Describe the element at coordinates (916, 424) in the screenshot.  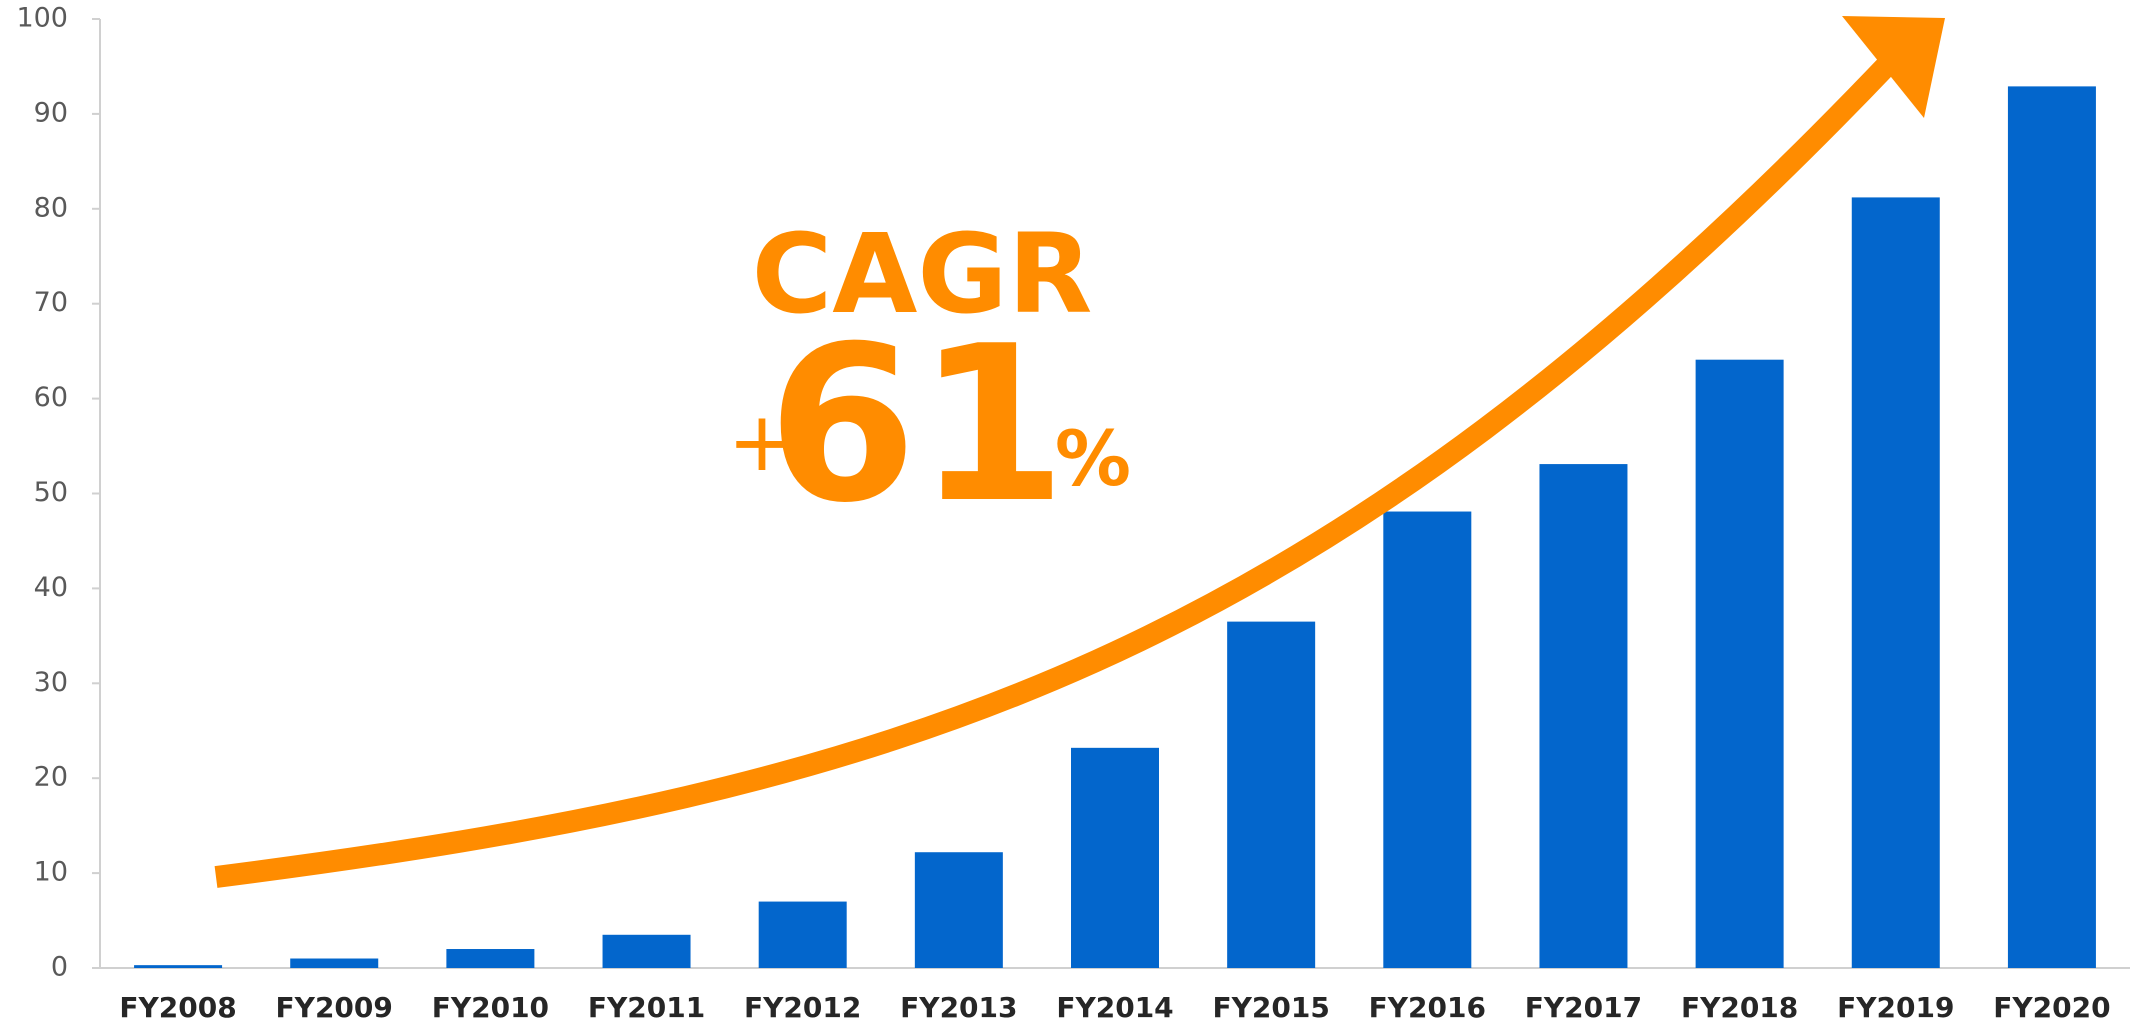
I see `annotation-value: 61` at that location.